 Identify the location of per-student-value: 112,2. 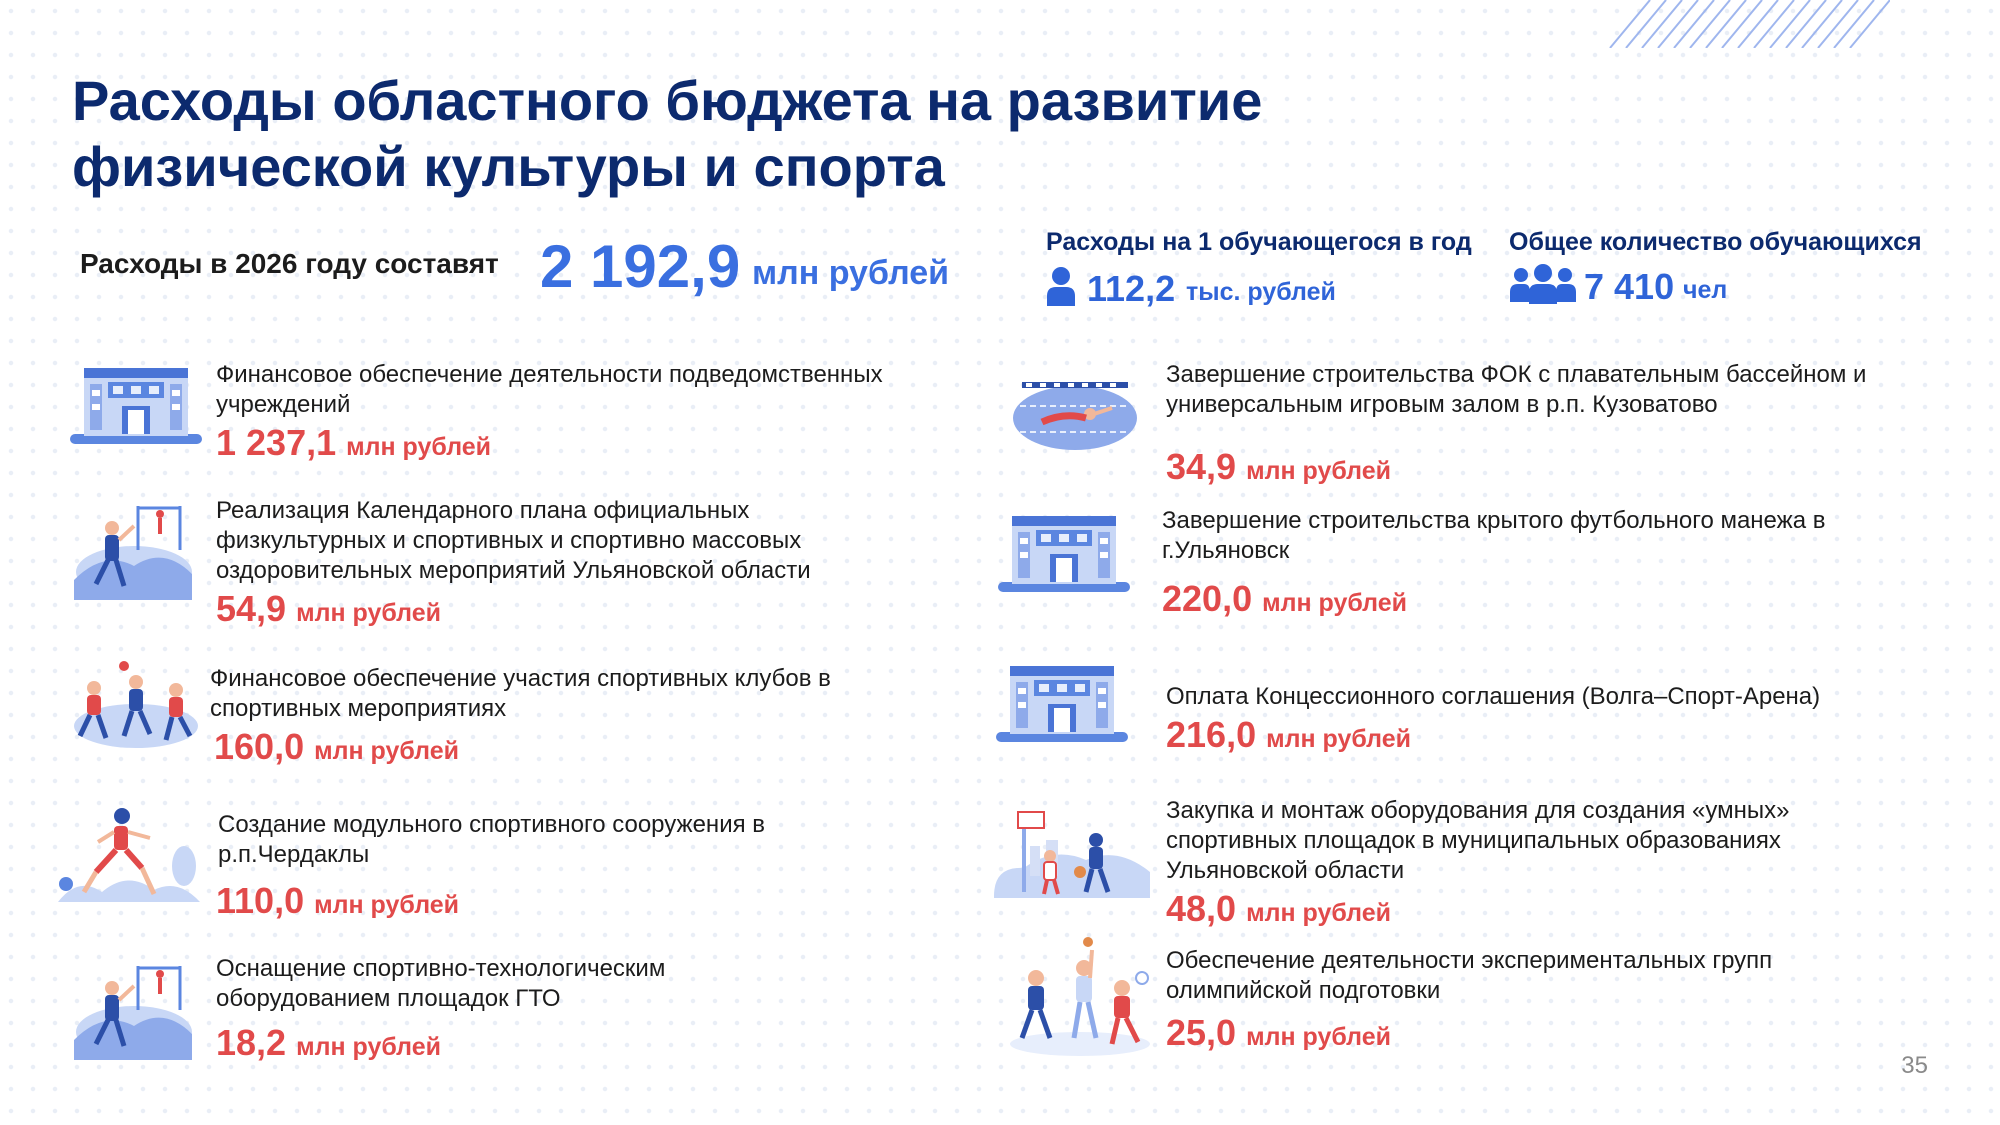
(1131, 288).